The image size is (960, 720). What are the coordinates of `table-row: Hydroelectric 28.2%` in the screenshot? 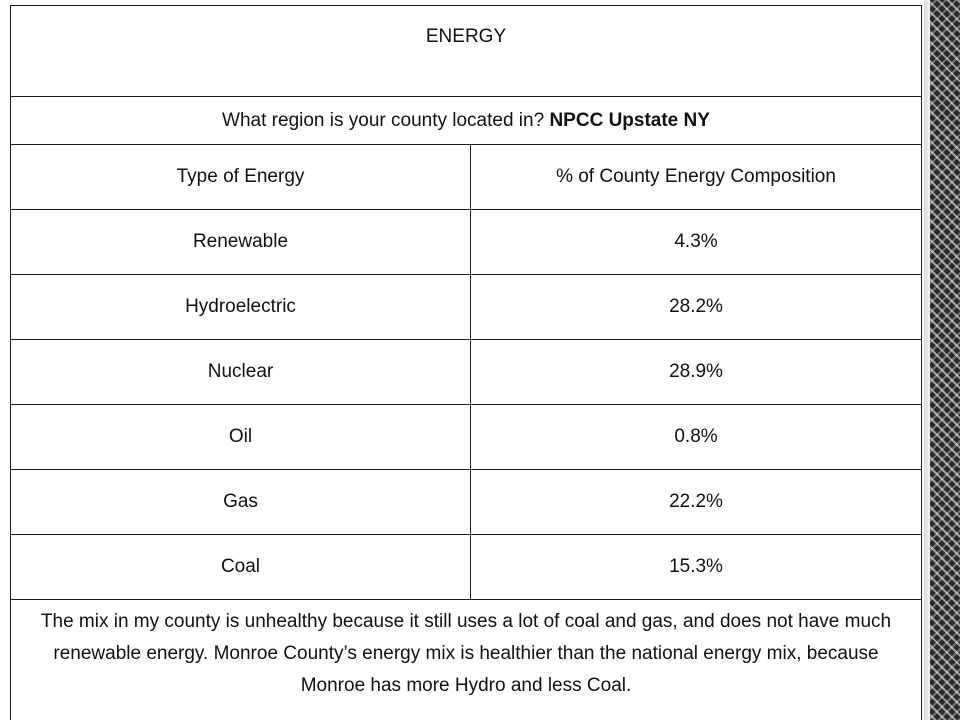 It's located at (466, 307).